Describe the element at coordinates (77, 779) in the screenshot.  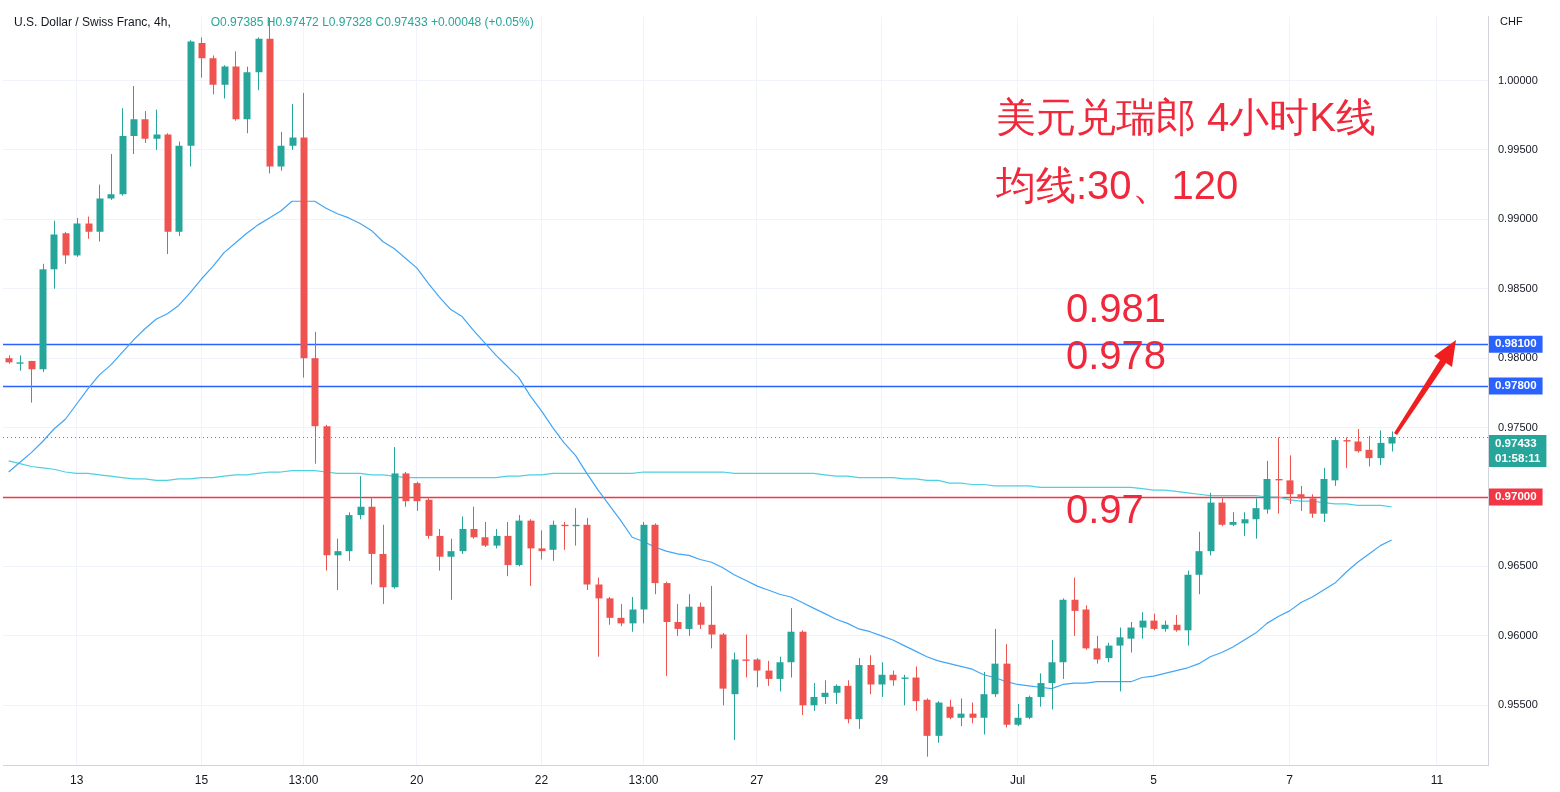
I see `x-tick-label: 13` at that location.